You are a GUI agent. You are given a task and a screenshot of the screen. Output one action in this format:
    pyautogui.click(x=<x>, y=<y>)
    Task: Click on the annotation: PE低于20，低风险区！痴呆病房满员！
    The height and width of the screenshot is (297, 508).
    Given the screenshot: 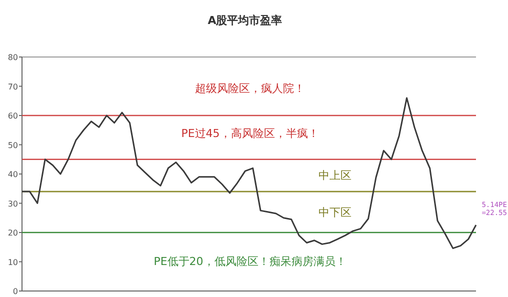 What is the action you would take?
    pyautogui.click(x=250, y=261)
    